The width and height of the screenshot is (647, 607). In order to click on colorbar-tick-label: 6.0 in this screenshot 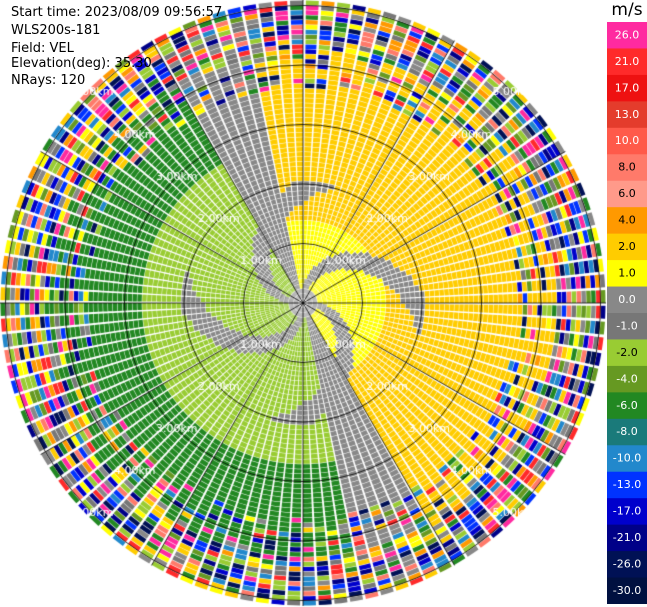, I will do `click(627, 193)`.